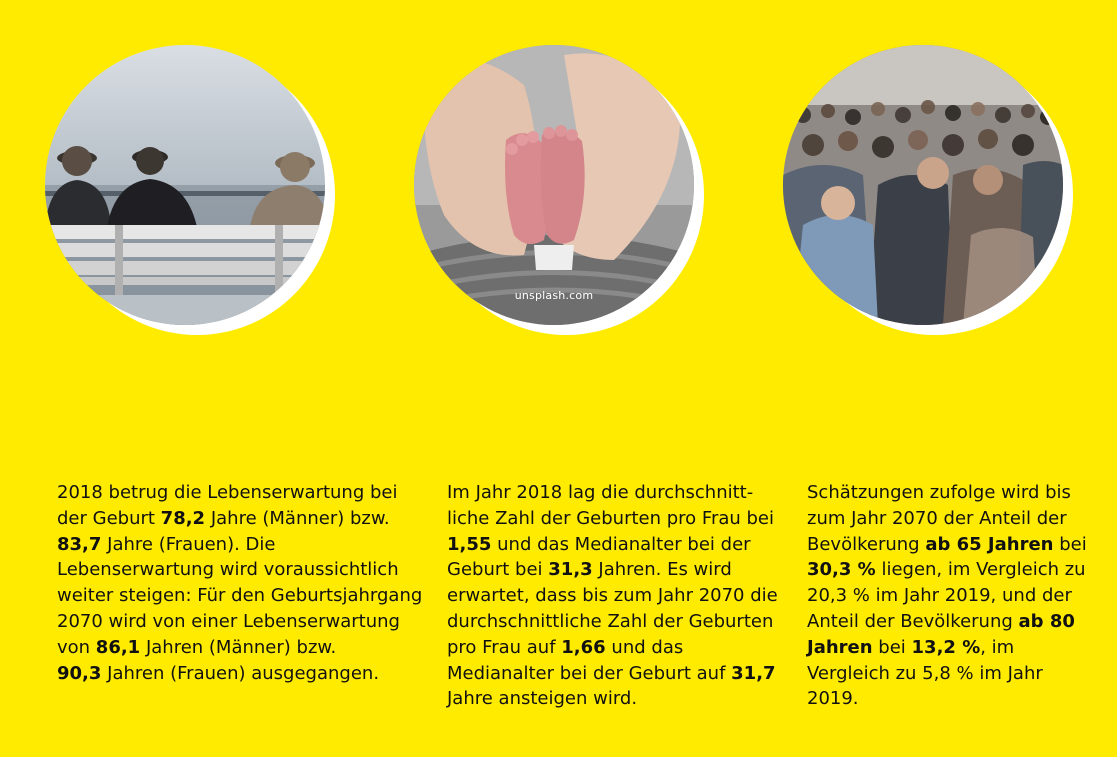  Describe the element at coordinates (240, 673) in the screenshot. I see `text-segment: Jahren (Frauen) ausgegangen.` at that location.